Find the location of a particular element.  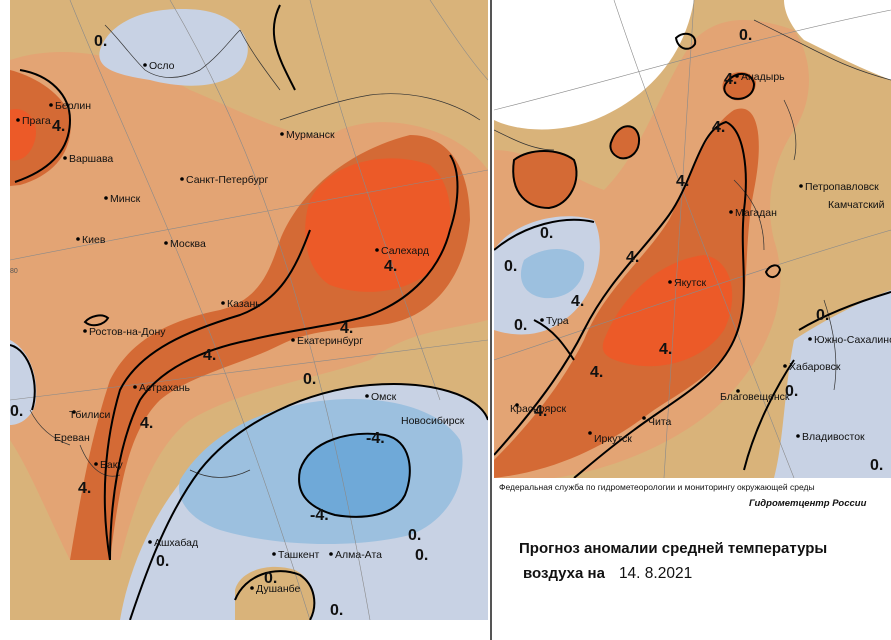

city-label: Тура is located at coordinates (557, 321).